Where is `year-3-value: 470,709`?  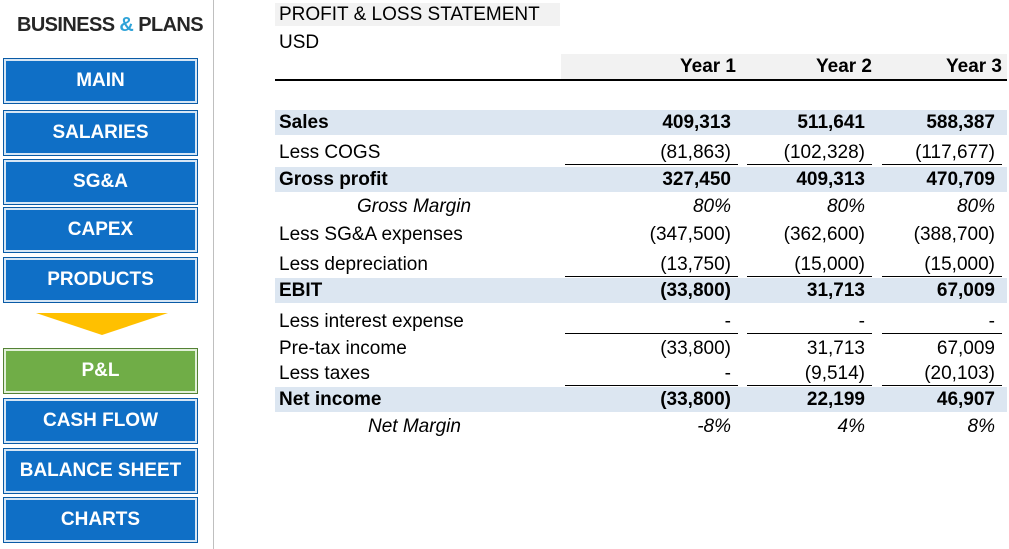
year-3-value: 470,709 is located at coordinates (960, 179).